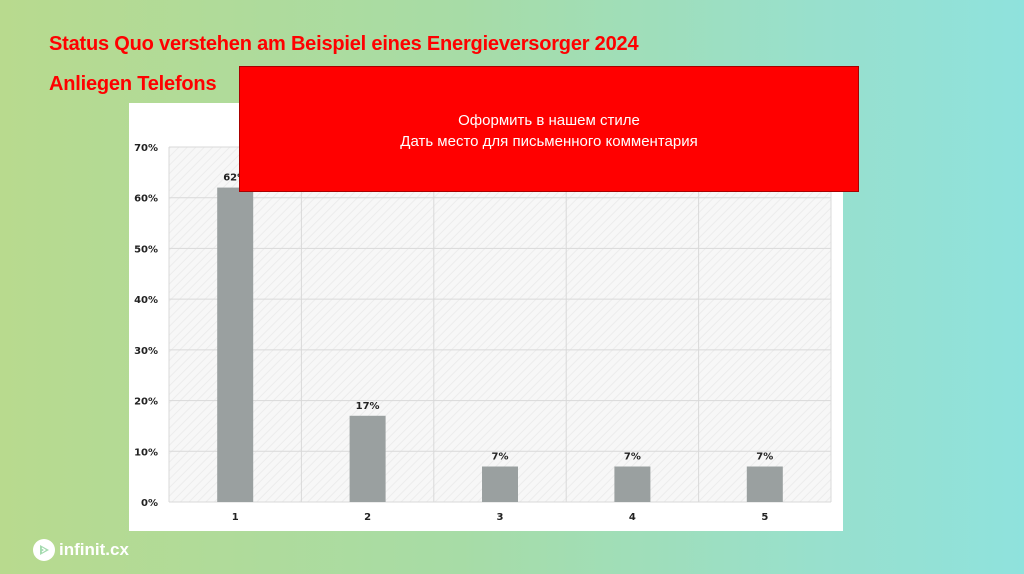  What do you see at coordinates (367, 517) in the screenshot?
I see `x-tick-label: 2` at bounding box center [367, 517].